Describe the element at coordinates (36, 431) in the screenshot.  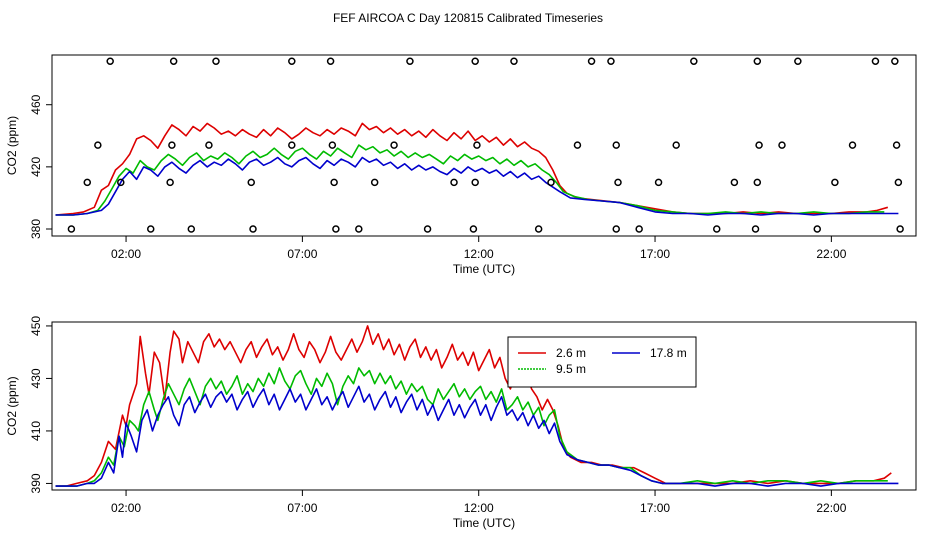
I see `y-tick-label: 410` at that location.